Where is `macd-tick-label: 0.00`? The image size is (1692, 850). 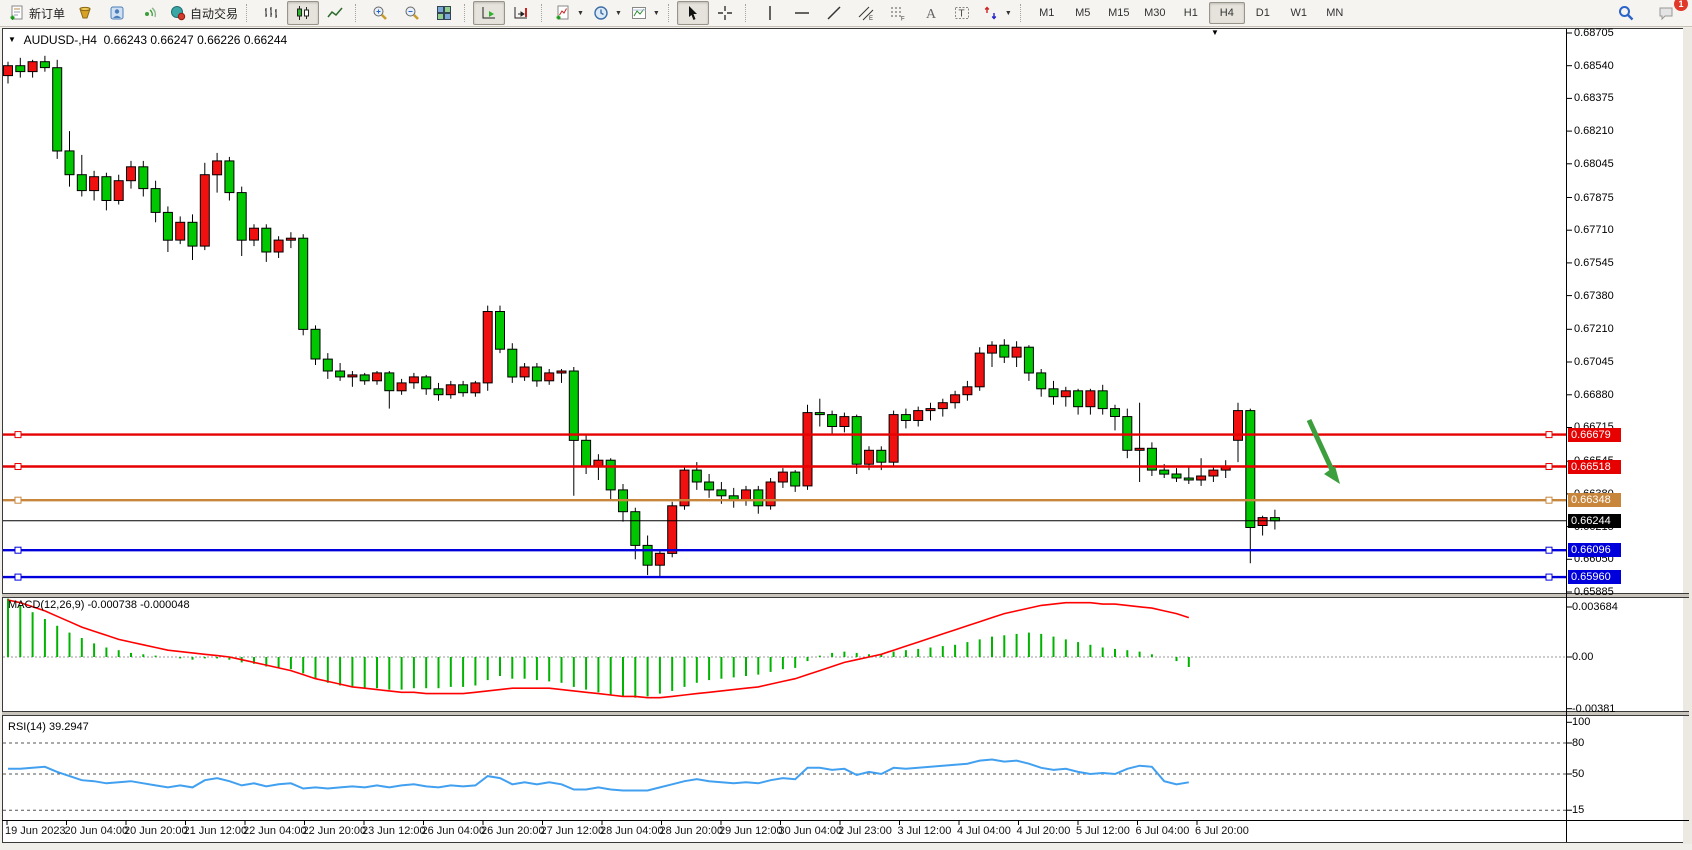 macd-tick-label: 0.00 is located at coordinates (1583, 657).